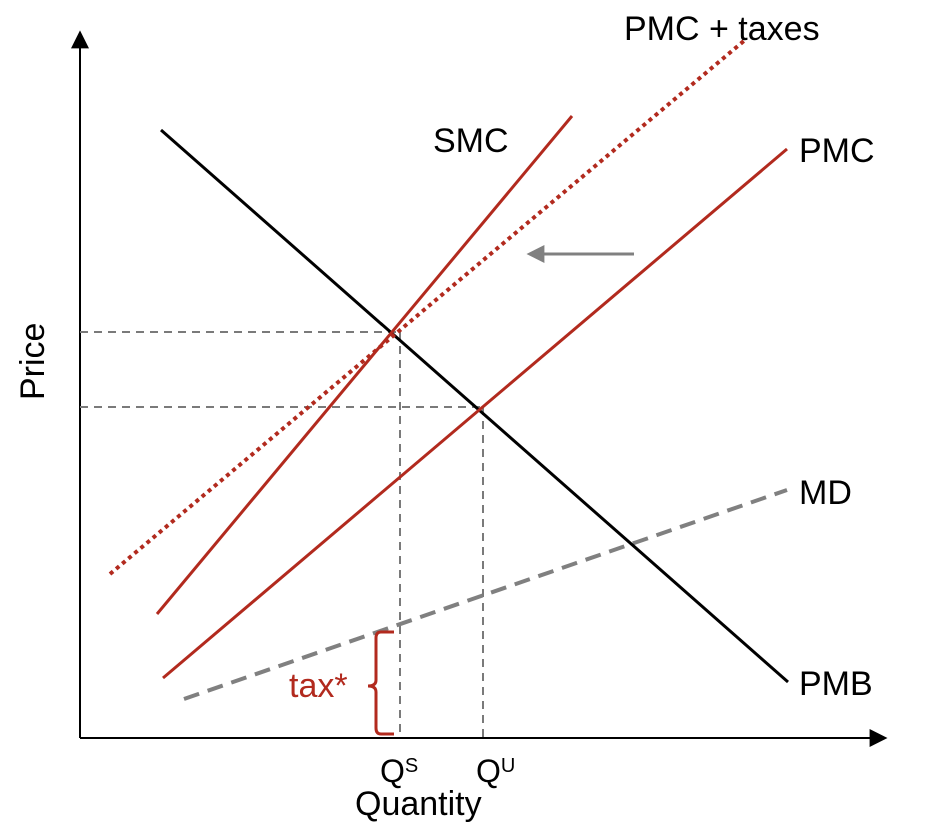 The height and width of the screenshot is (826, 928). What do you see at coordinates (837, 151) in the screenshot?
I see `pmc-label: PMC` at bounding box center [837, 151].